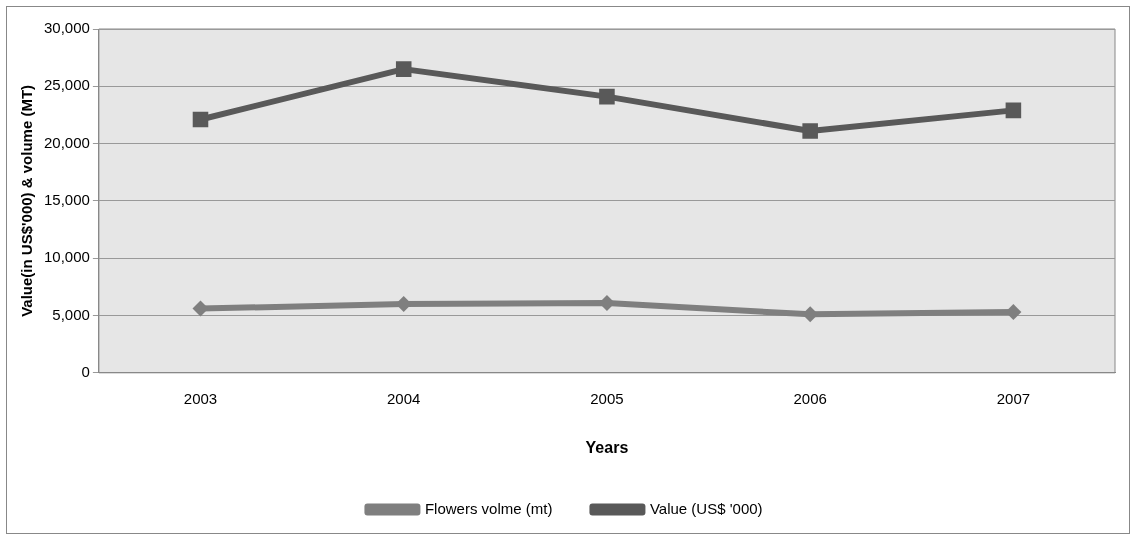 The image size is (1132, 536). I want to click on legend-label: Flowers volme (mt), so click(488, 508).